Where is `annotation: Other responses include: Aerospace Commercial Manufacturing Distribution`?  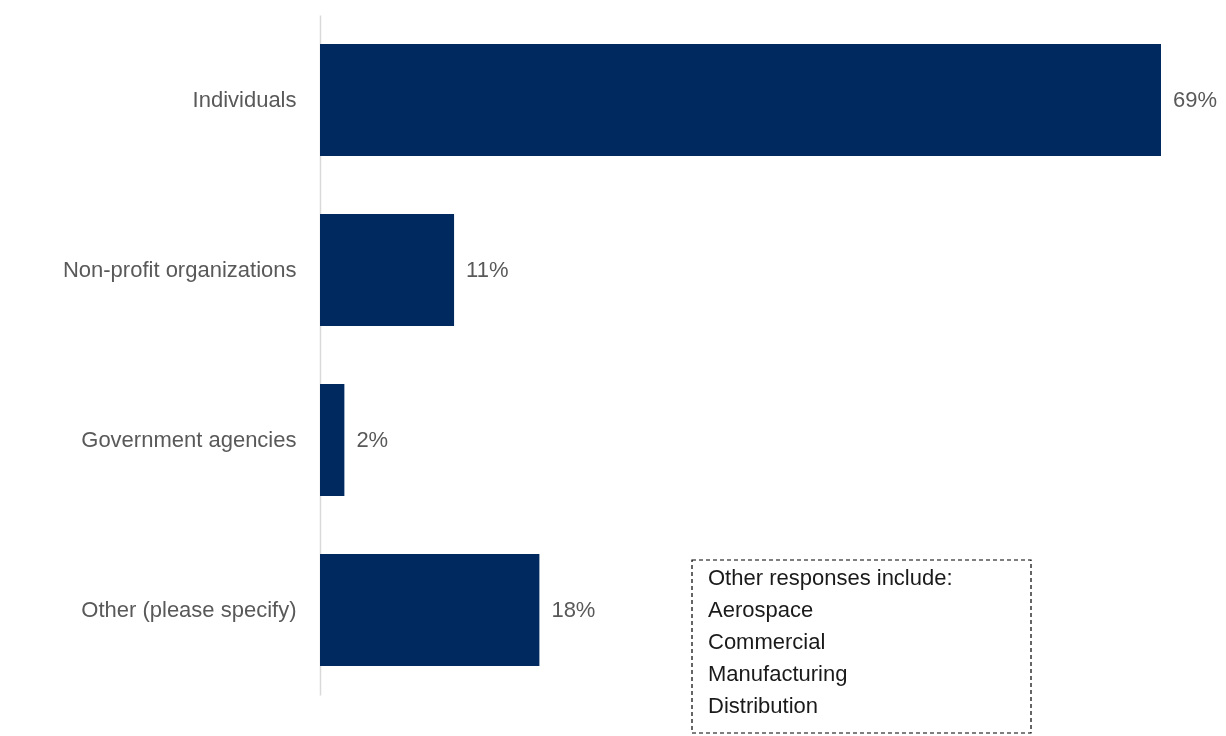 annotation: Other responses include: Aerospace Commercial Manufacturing Distribution is located at coordinates (830, 641).